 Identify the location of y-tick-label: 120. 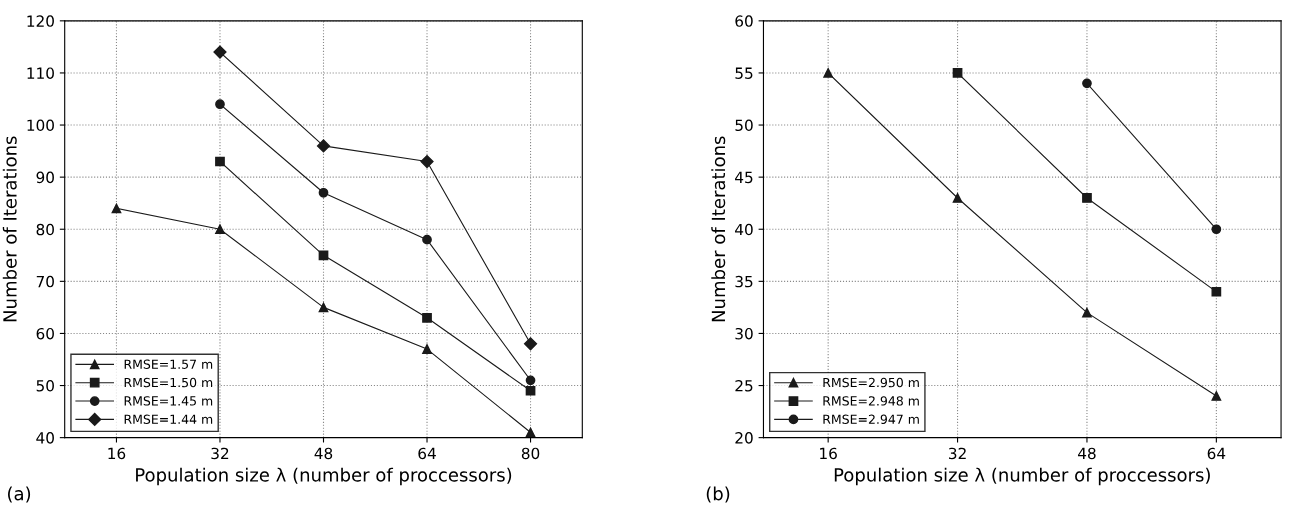
(40, 21).